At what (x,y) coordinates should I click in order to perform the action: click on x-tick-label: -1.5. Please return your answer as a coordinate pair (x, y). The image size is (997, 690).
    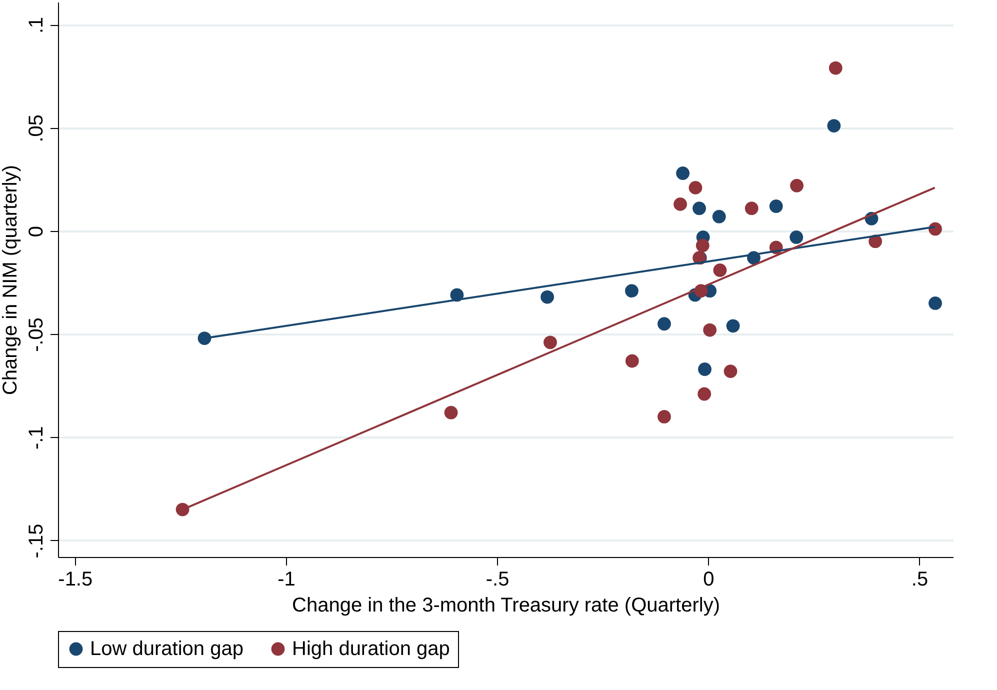
    Looking at the image, I should click on (75, 579).